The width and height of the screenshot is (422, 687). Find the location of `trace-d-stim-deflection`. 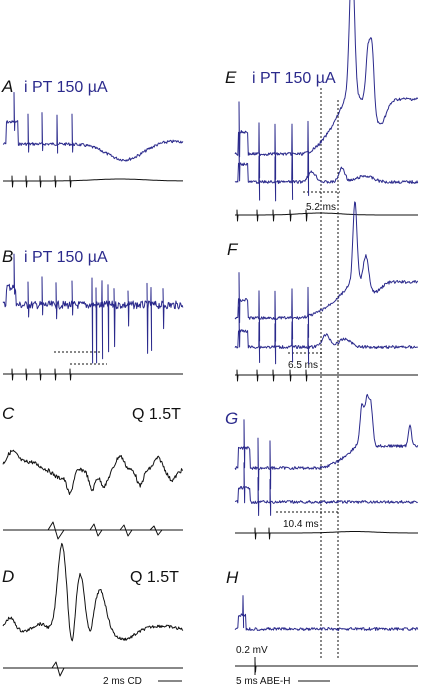

trace-d-stim-deflection is located at coordinates (55, 669).